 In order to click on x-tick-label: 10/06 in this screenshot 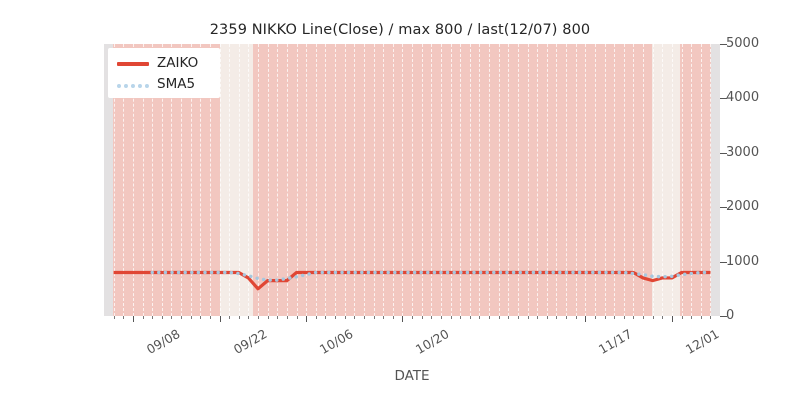, I will do `click(336, 342)`.